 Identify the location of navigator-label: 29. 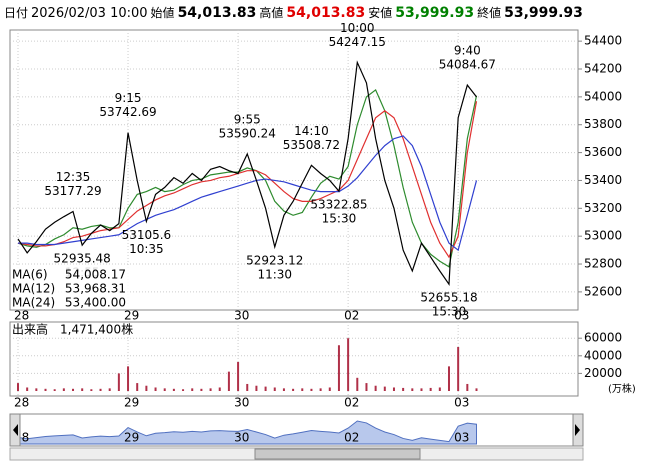
(131, 438).